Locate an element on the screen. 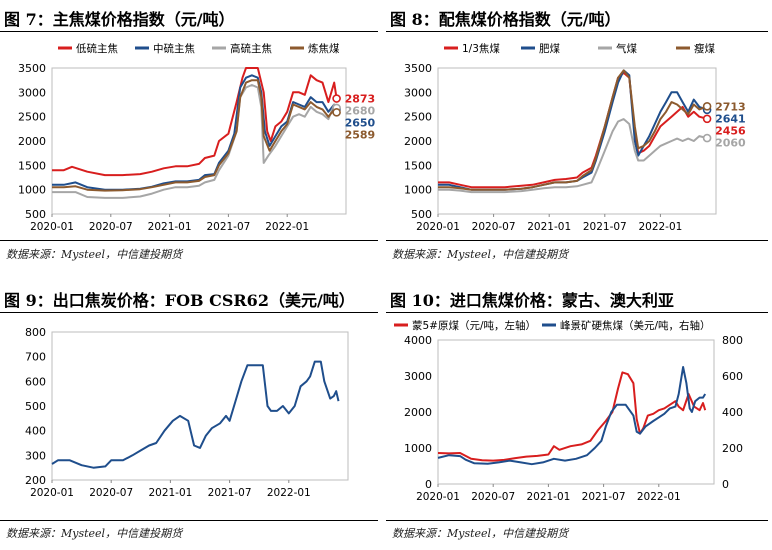 Image resolution: width=772 pixels, height=550 pixels. legend-label: 炼焦煤 is located at coordinates (324, 48).